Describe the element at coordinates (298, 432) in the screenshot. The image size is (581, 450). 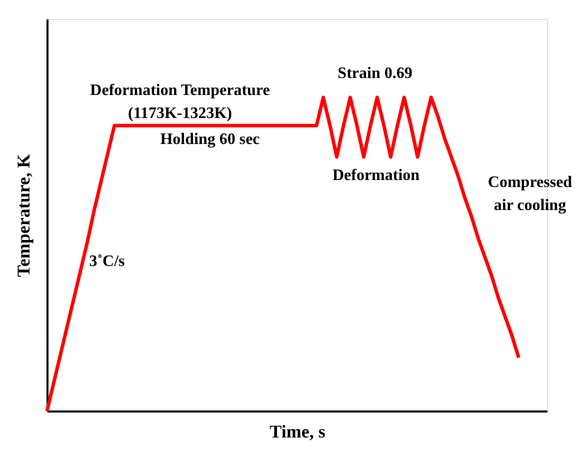
I see `x-axis-title: Time, s` at that location.